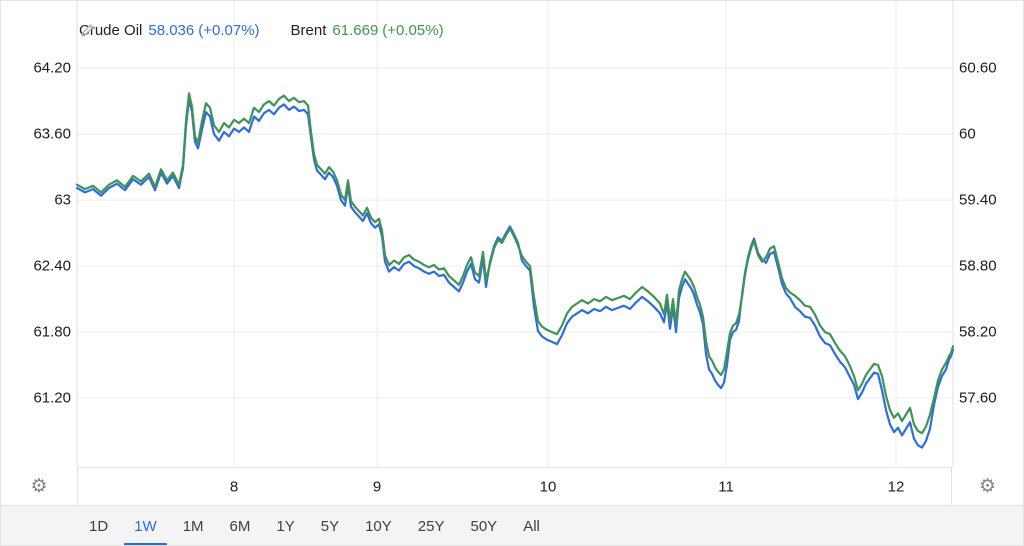  I want to click on settings-gear-icon-left: ⚙, so click(38, 486).